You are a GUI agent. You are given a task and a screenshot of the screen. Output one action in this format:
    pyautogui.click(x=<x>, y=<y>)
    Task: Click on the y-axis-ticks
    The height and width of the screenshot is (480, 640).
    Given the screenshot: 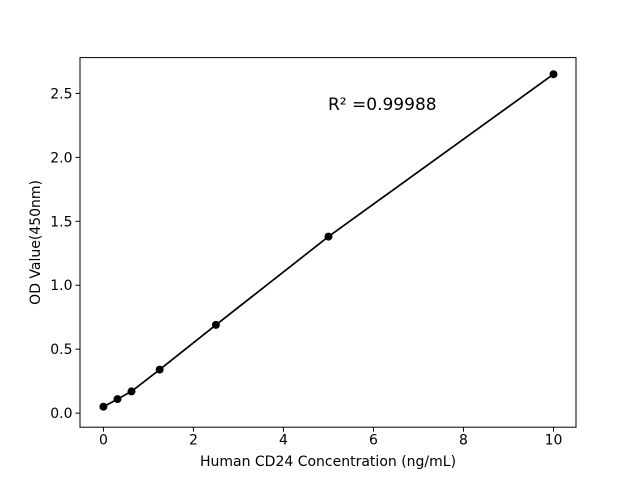 What is the action you would take?
    pyautogui.click(x=77, y=253)
    